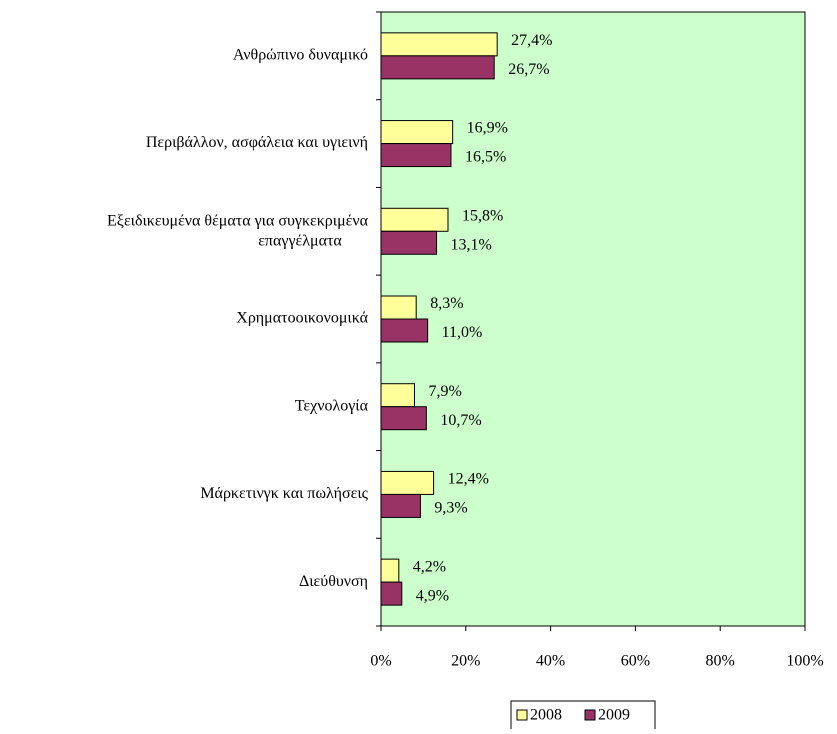  Describe the element at coordinates (546, 715) in the screenshot. I see `legend-label: 2008` at that location.